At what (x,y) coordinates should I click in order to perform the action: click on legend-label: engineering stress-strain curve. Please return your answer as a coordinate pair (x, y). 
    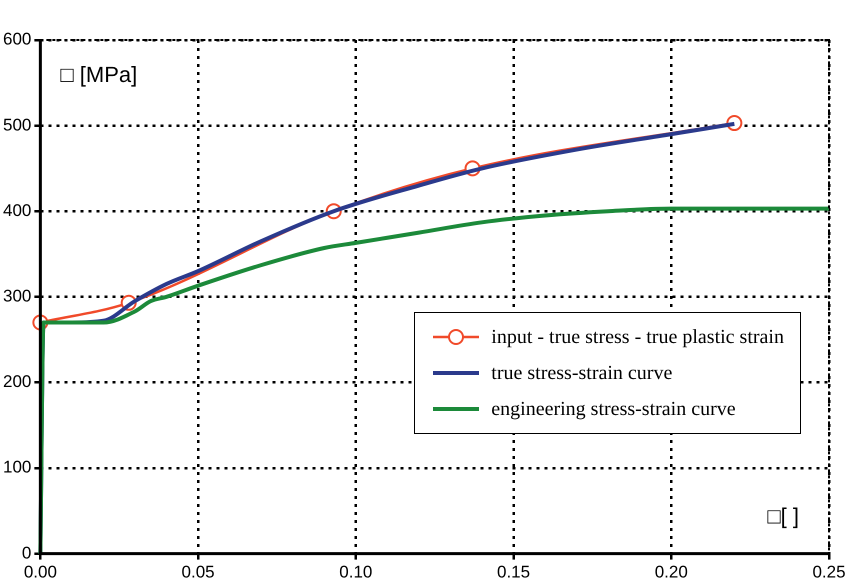
    Looking at the image, I should click on (613, 409).